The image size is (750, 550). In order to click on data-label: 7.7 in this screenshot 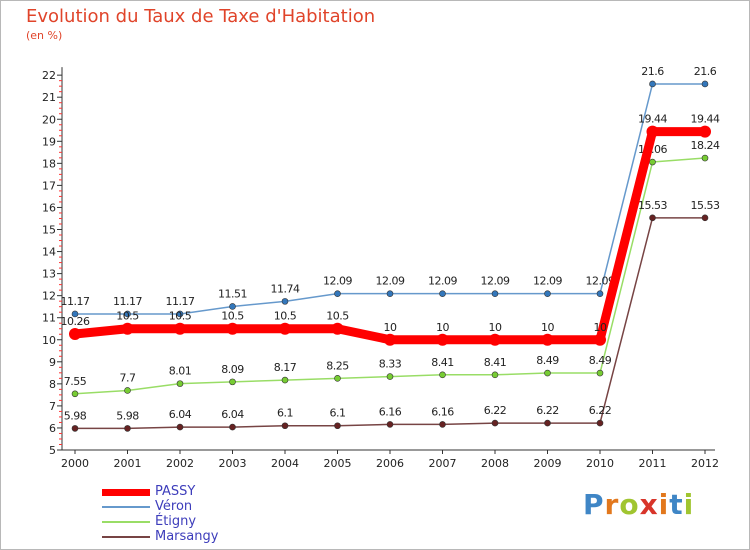, I will do `click(128, 377)`.